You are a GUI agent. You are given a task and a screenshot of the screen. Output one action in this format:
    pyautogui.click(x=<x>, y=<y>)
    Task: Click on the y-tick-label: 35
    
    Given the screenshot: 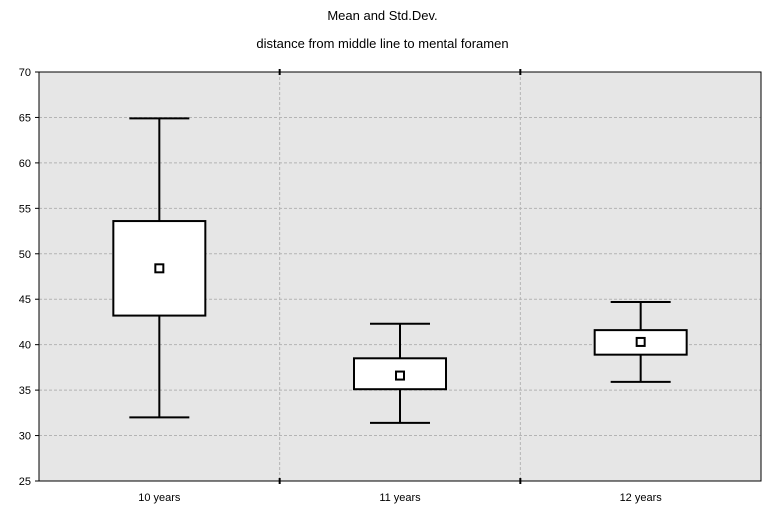 What is the action you would take?
    pyautogui.click(x=25, y=391)
    